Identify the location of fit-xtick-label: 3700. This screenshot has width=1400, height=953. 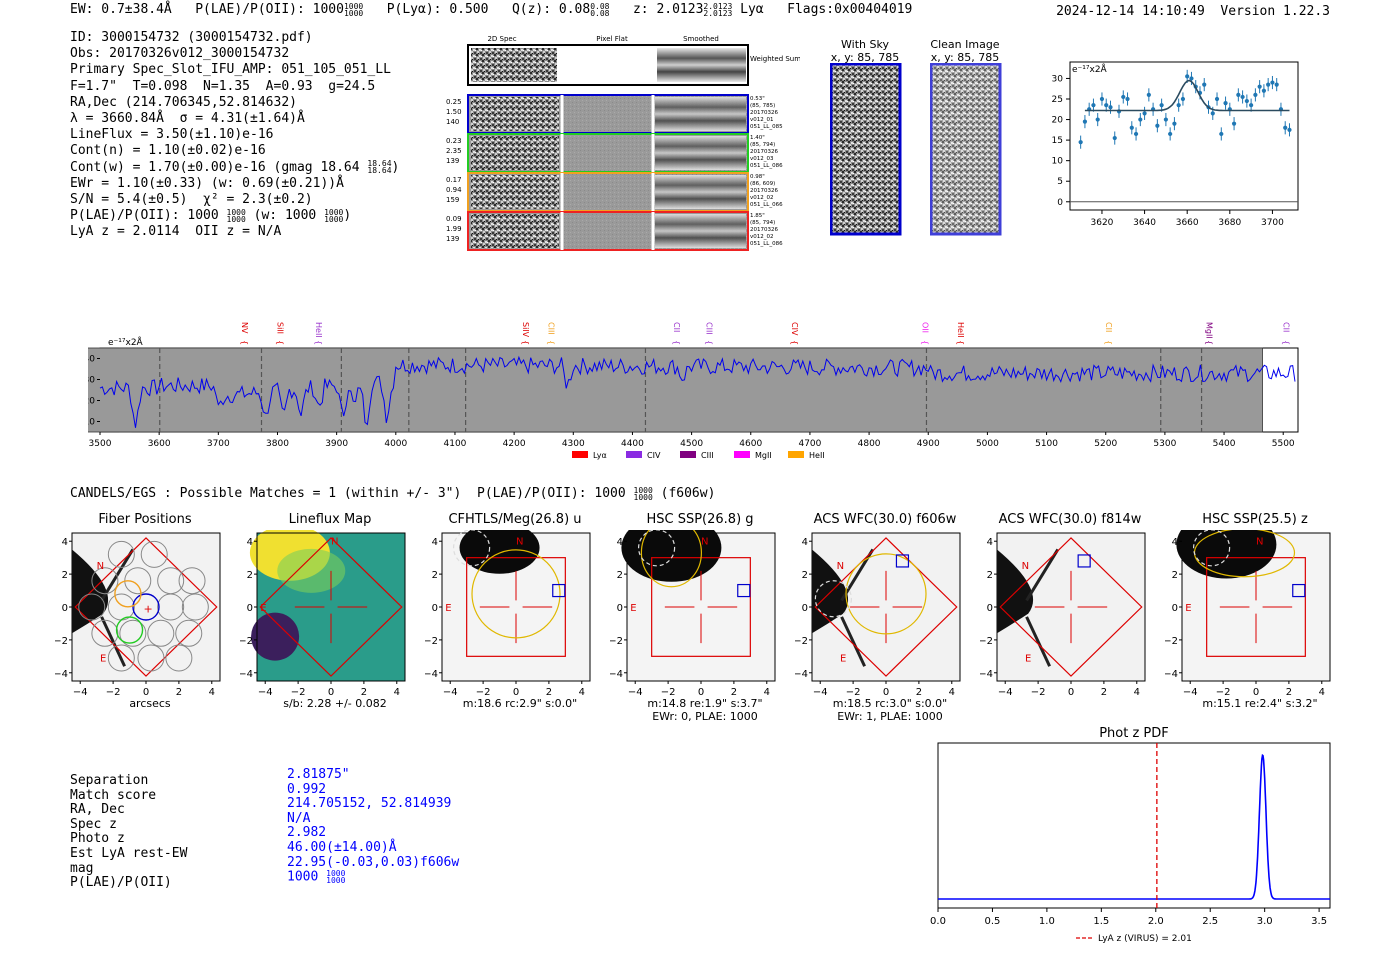
(1272, 223).